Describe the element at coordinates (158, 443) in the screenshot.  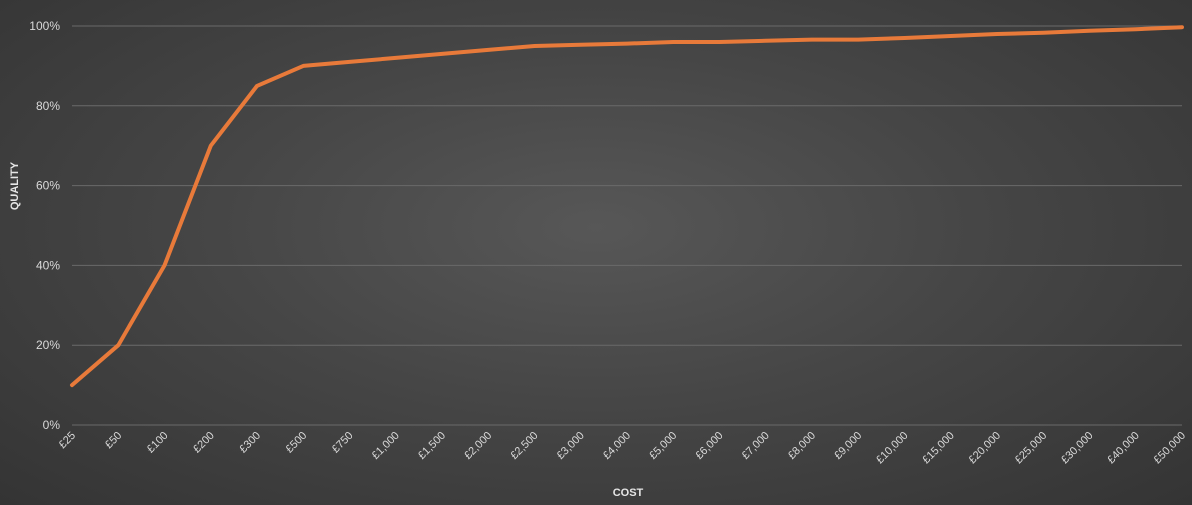
I see `x-tick-label: £100` at that location.